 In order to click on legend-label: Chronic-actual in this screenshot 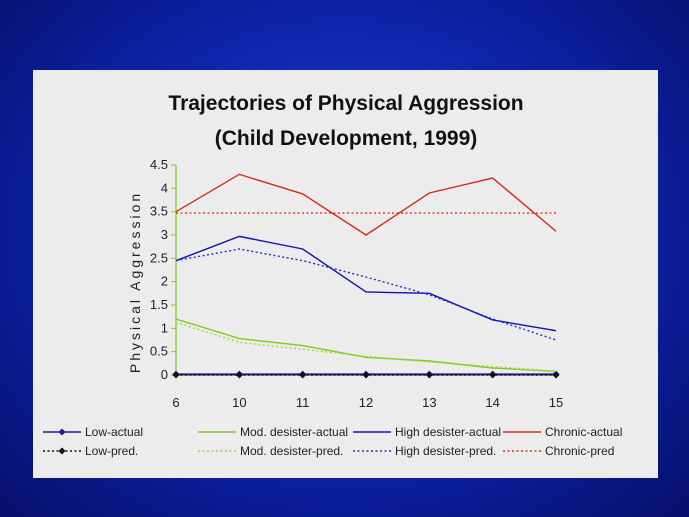, I will do `click(583, 432)`.